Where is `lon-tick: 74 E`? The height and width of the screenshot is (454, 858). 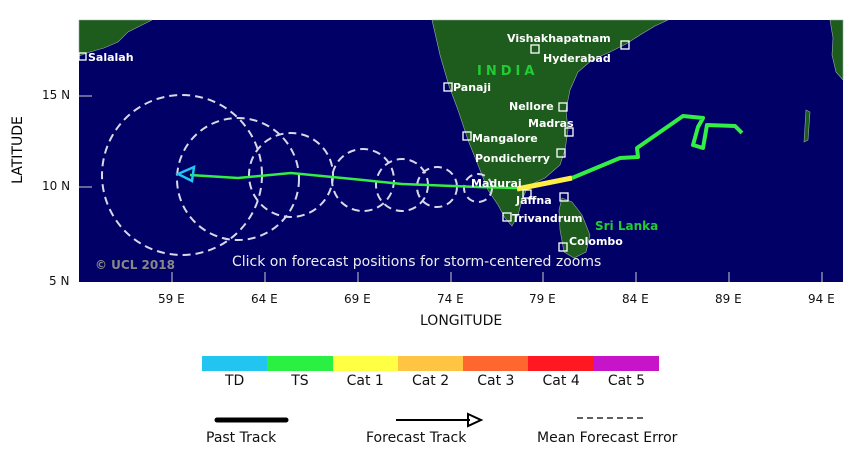
lon-tick: 74 E is located at coordinates (450, 299).